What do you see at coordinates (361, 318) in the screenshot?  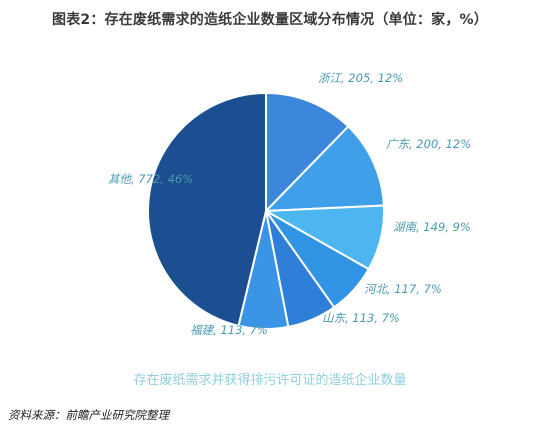 I see `slice-label-5: 山东, 113, 7%` at bounding box center [361, 318].